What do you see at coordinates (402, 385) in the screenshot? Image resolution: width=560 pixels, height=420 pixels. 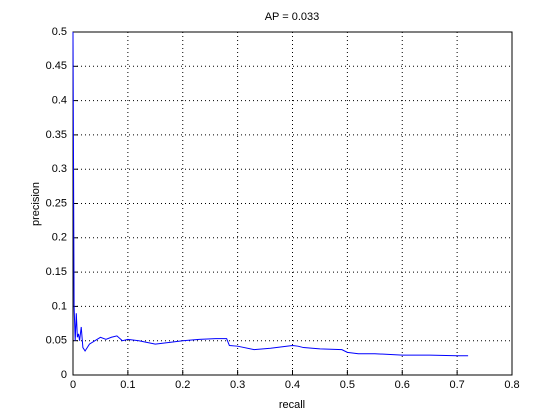 I see `x-tick-label: 0.6` at bounding box center [402, 385].